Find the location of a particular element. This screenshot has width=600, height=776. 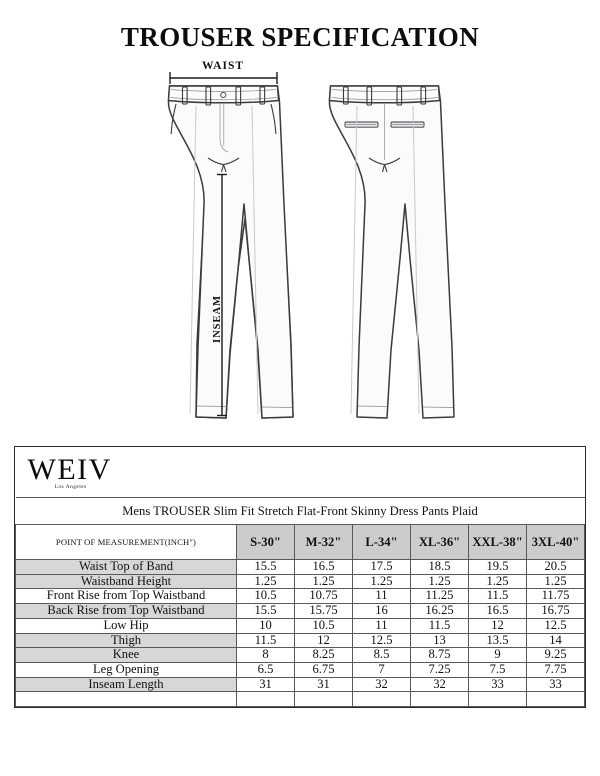

table-row: Inseam Length 31 31 32 32 33 33 is located at coordinates (300, 684).